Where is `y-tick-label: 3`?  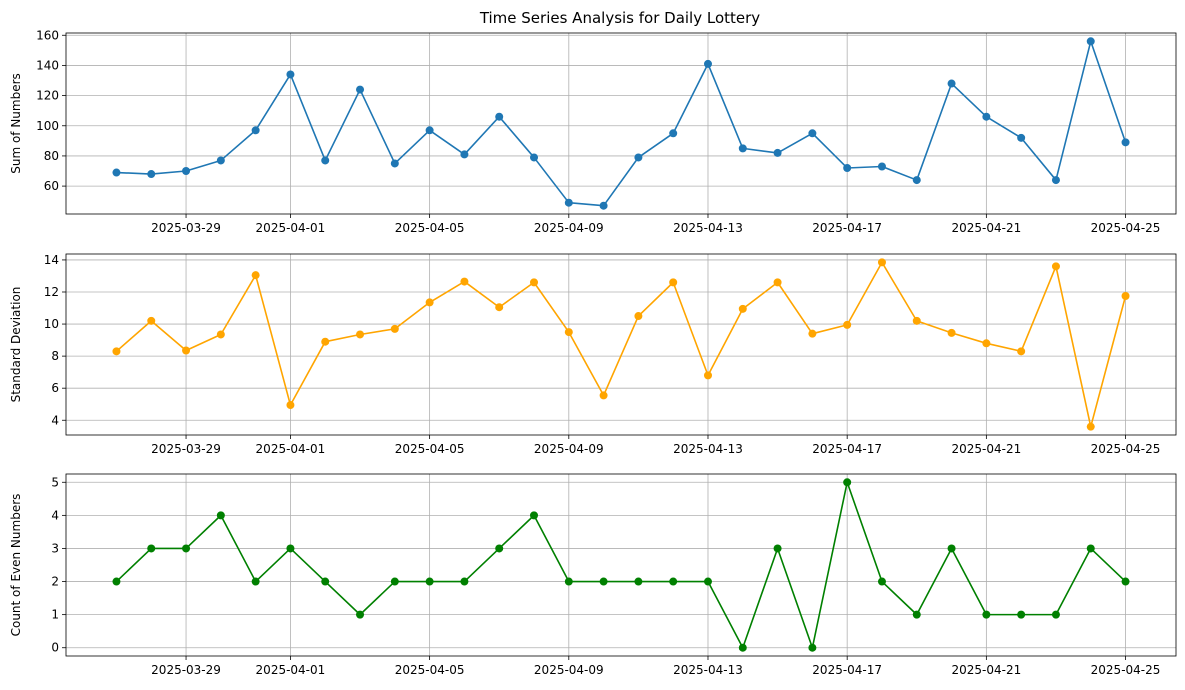
y-tick-label: 3 is located at coordinates (55, 548).